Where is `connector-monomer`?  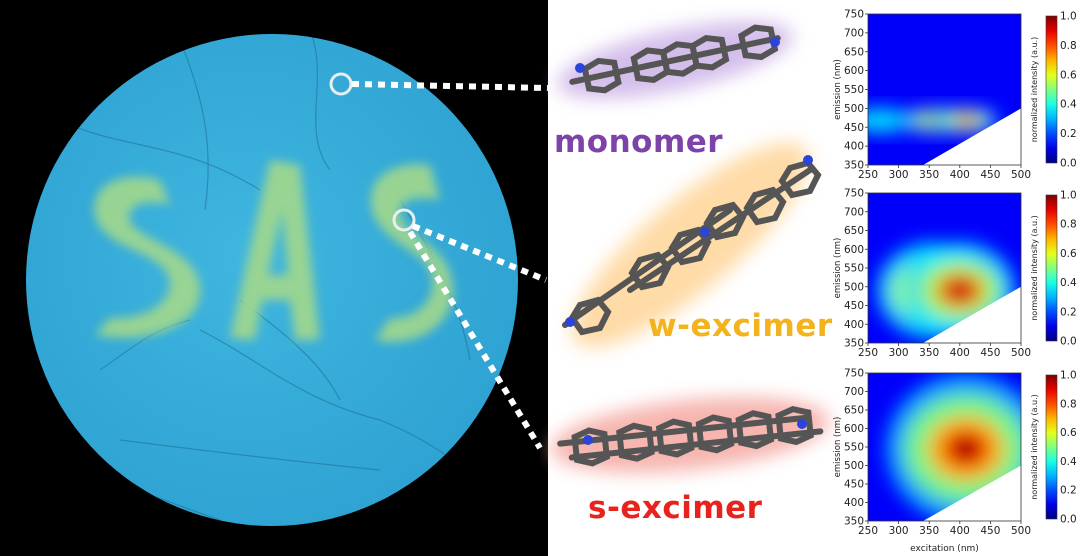
connector-monomer is located at coordinates (450, 86).